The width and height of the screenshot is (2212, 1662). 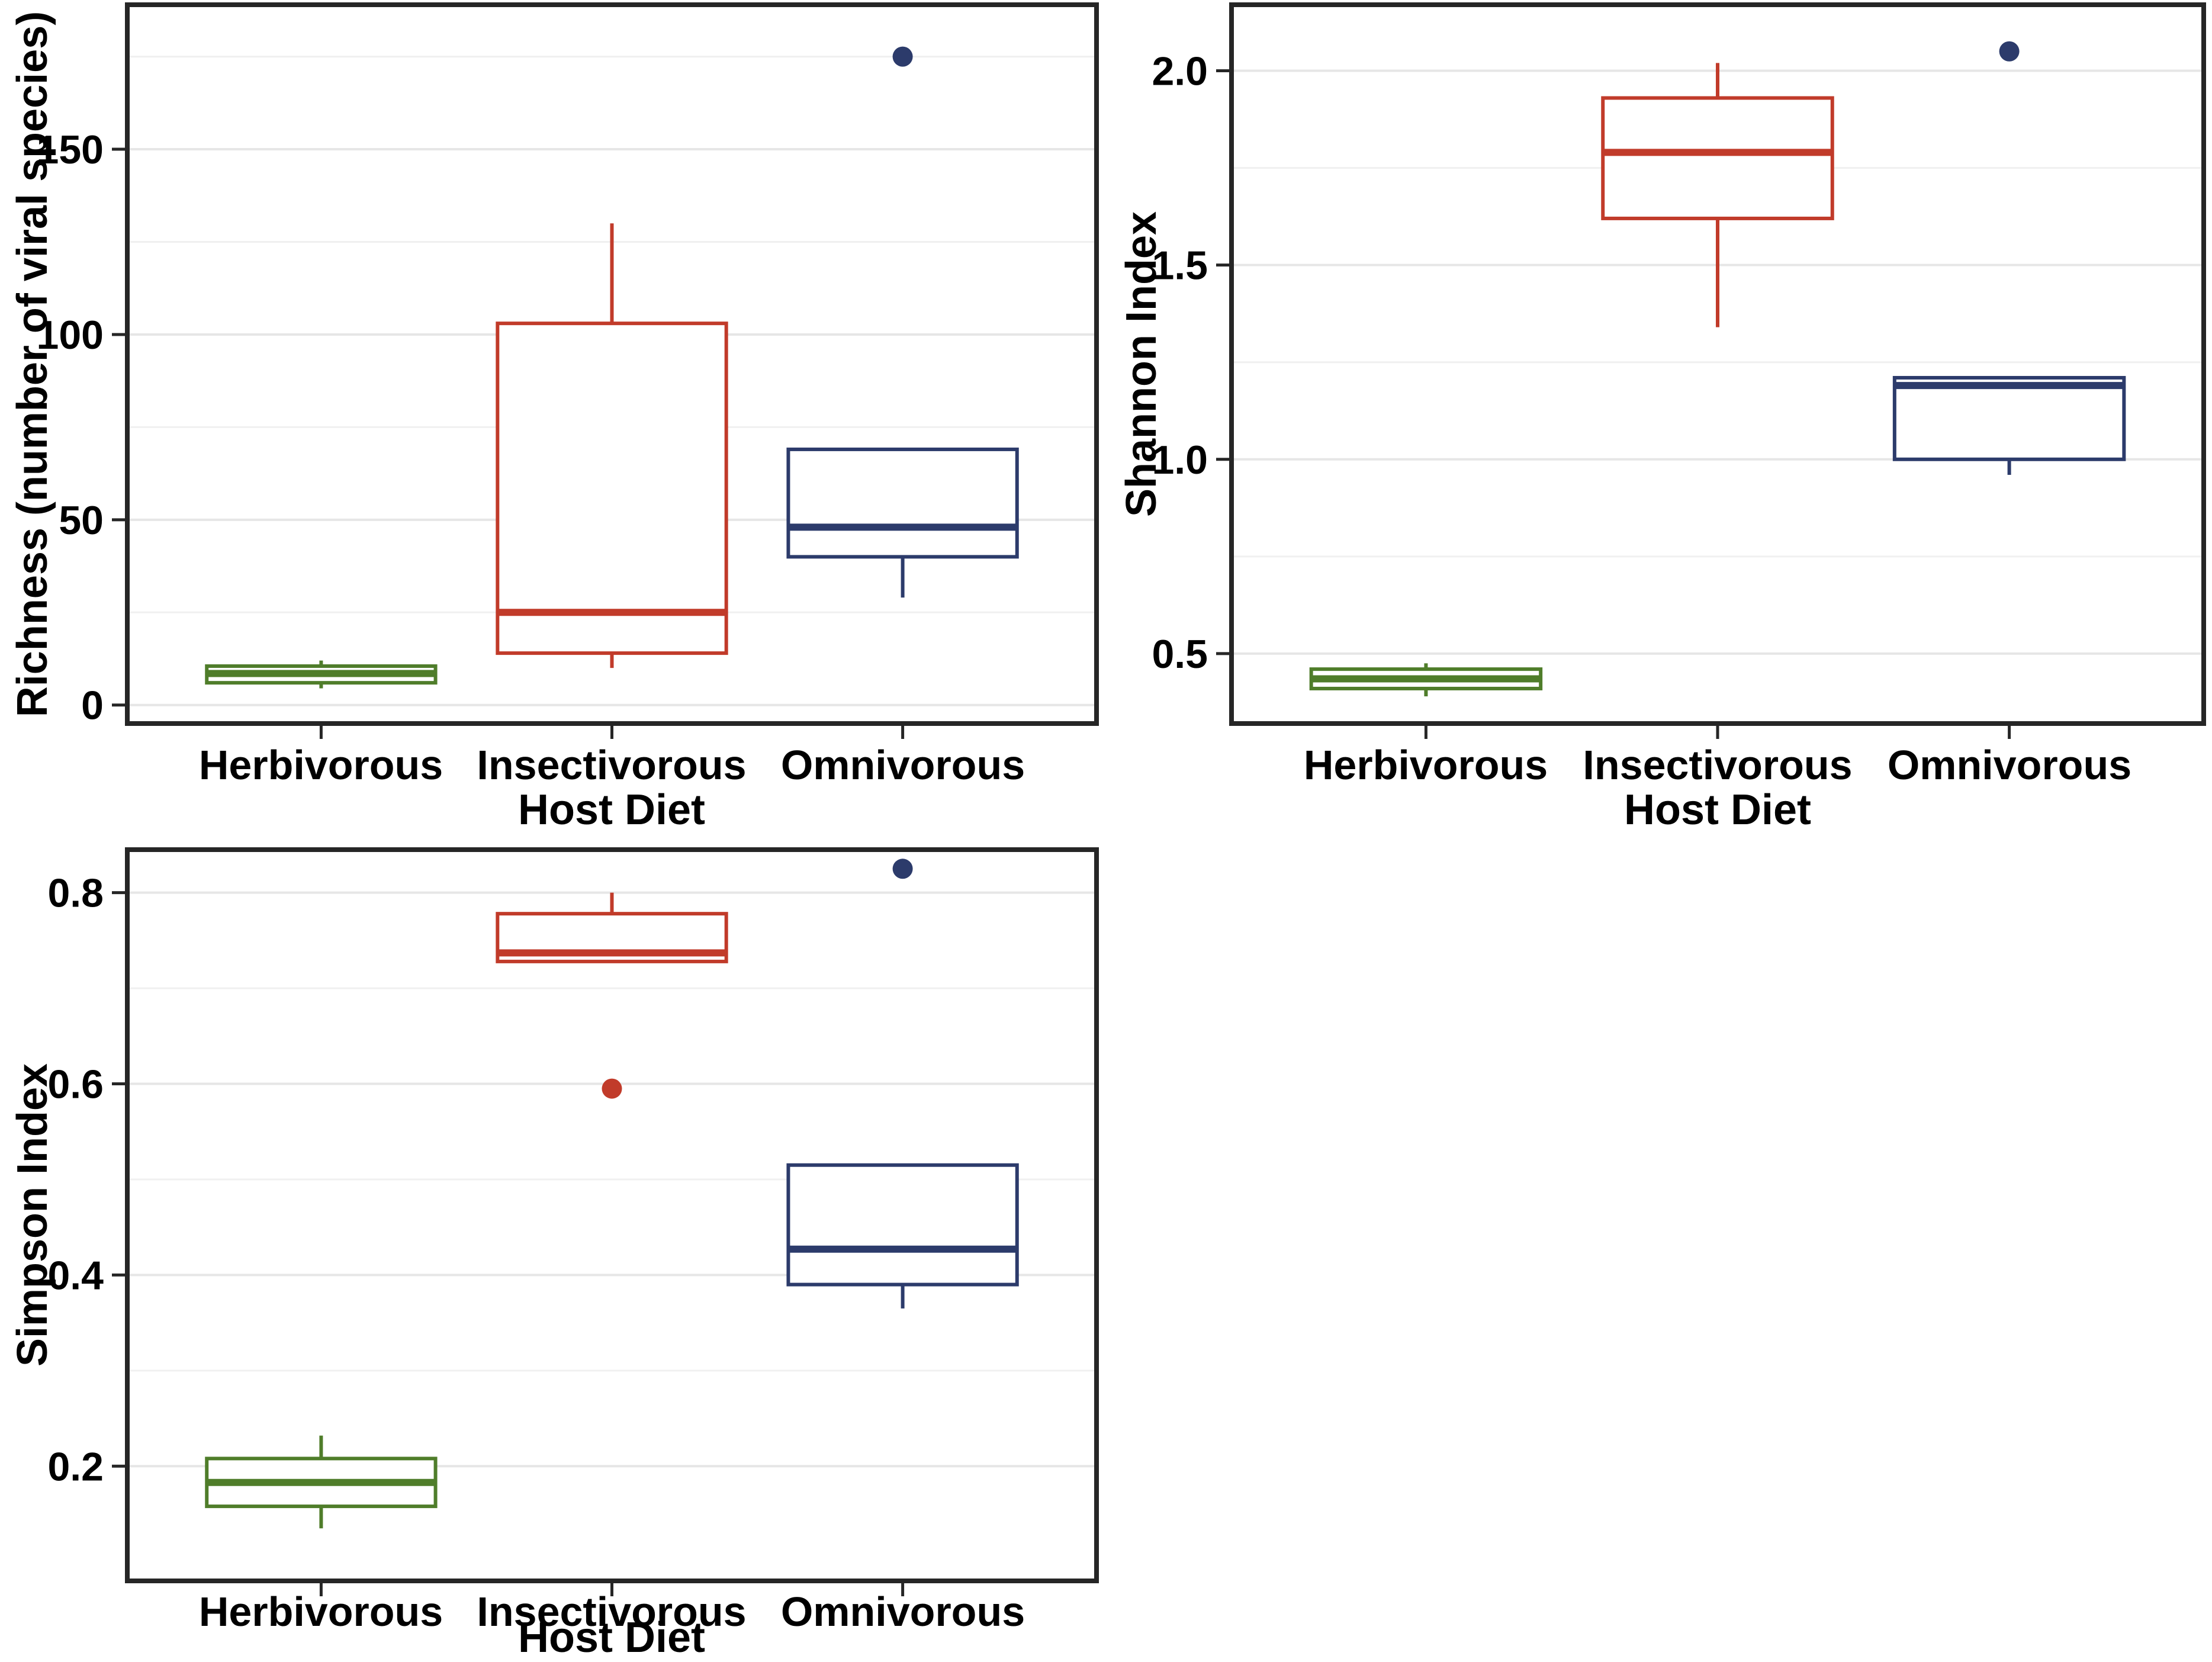 I want to click on simpson-x-tick-herbivorous: Herbivorous, so click(x=320, y=1612).